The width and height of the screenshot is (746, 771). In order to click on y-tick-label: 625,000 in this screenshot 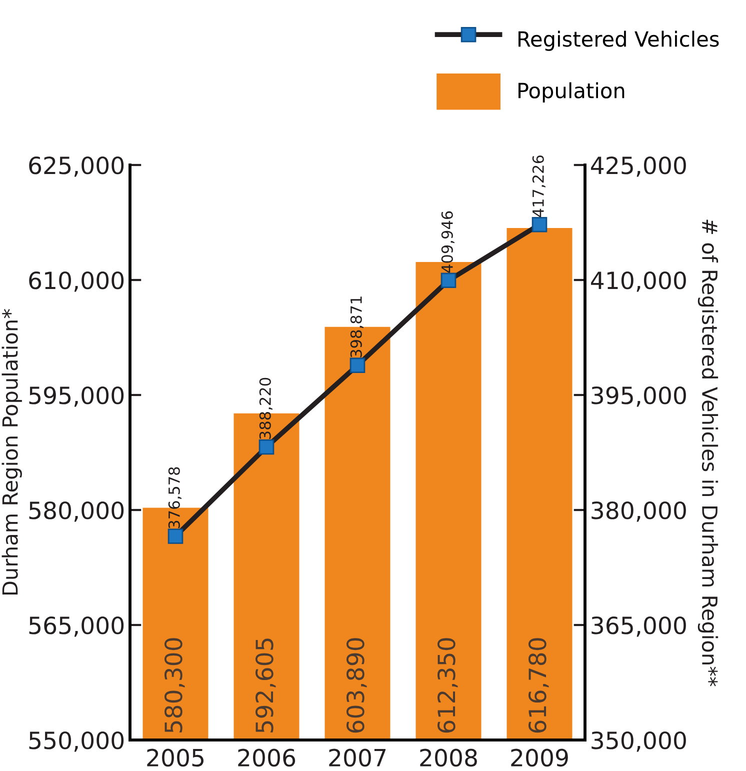, I will do `click(76, 166)`.